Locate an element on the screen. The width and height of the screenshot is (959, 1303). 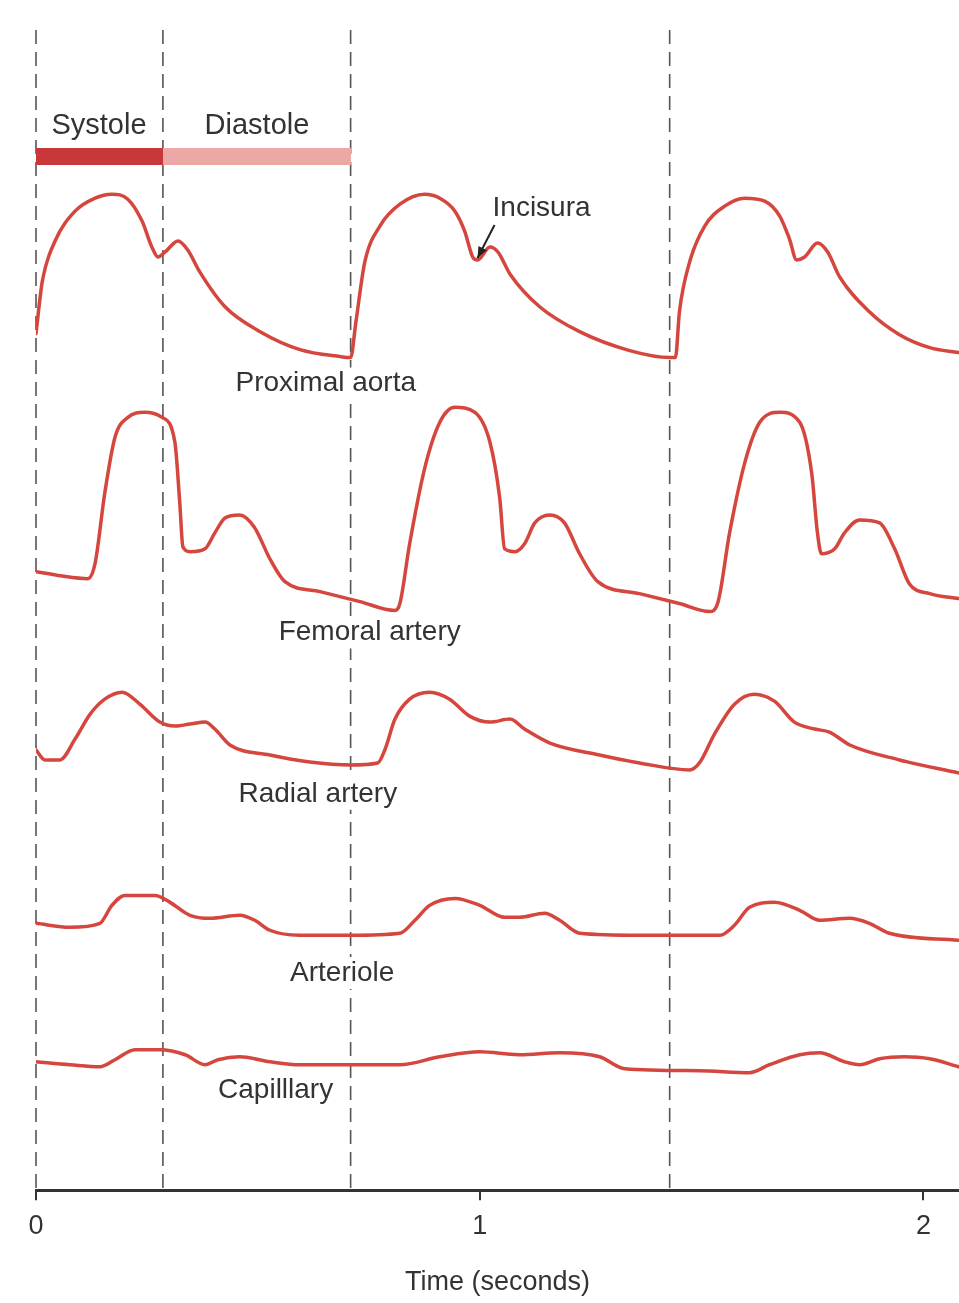
series-label: Femoral artery is located at coordinates (369, 631).